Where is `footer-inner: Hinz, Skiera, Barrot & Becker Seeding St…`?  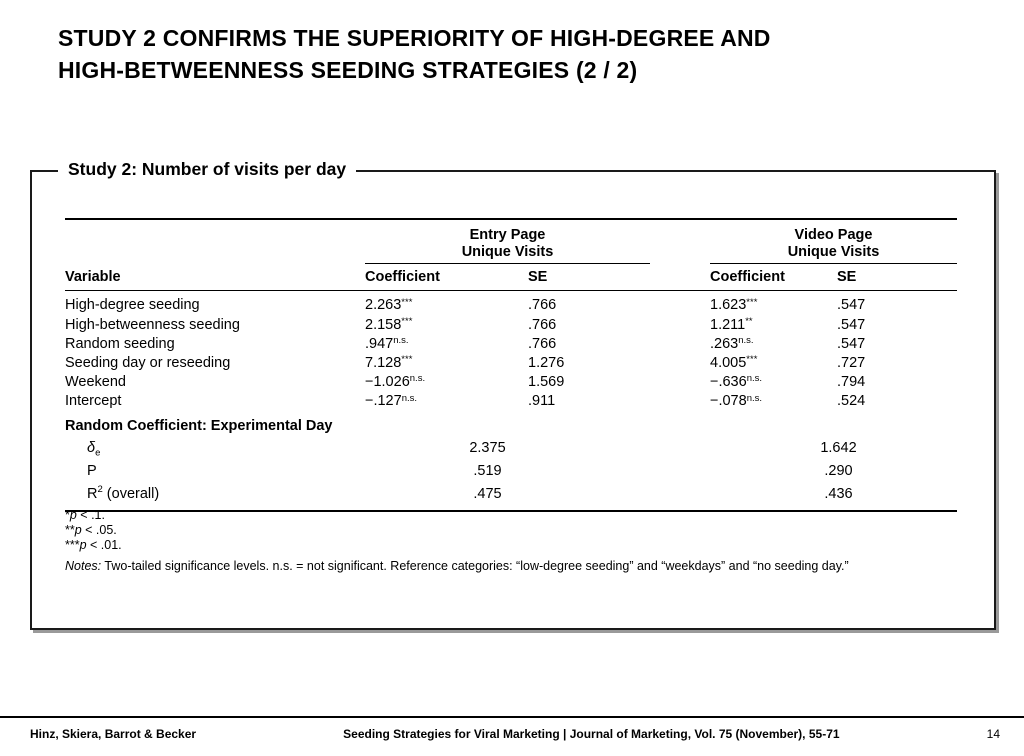 footer-inner: Hinz, Skiera, Barrot & Becker Seeding St… is located at coordinates (512, 729).